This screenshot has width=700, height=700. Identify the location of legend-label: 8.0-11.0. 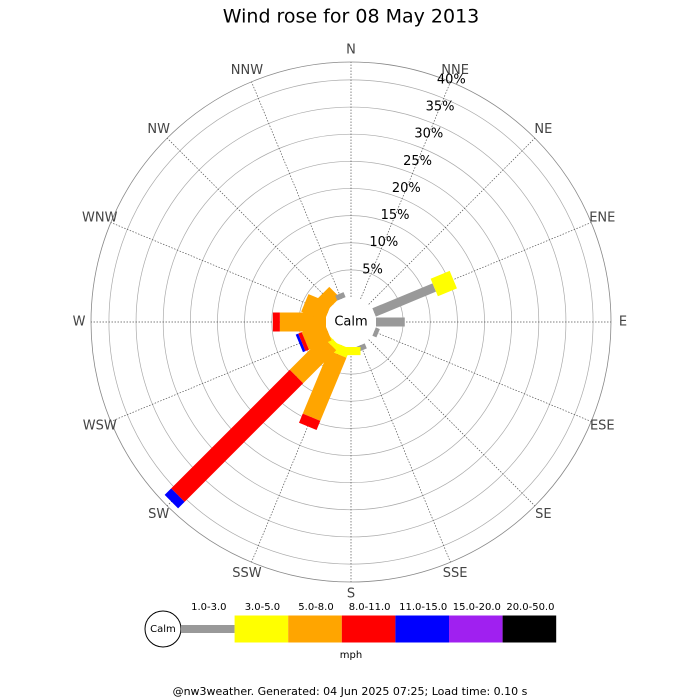
(370, 607).